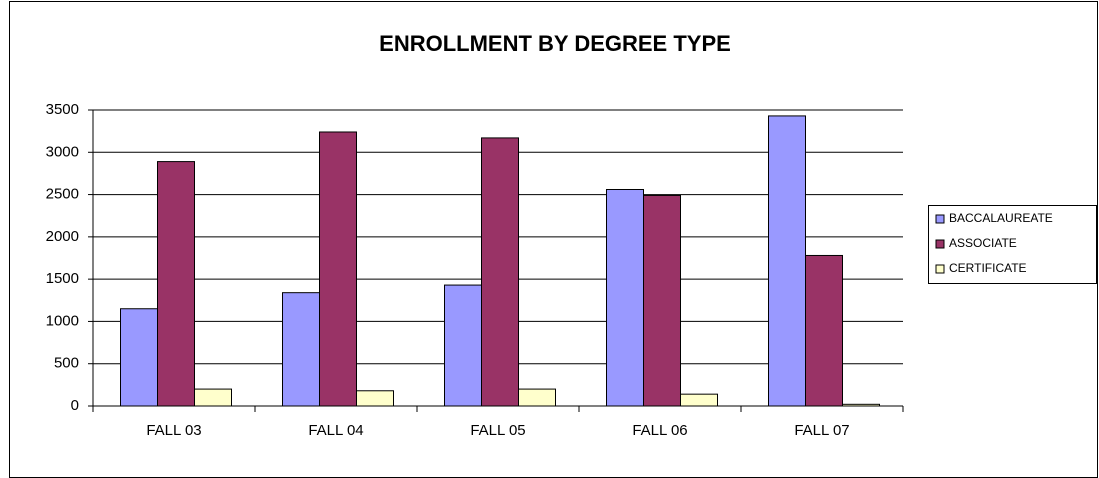 Image resolution: width=1099 pixels, height=478 pixels. I want to click on y-tick-label: 3500, so click(62, 109).